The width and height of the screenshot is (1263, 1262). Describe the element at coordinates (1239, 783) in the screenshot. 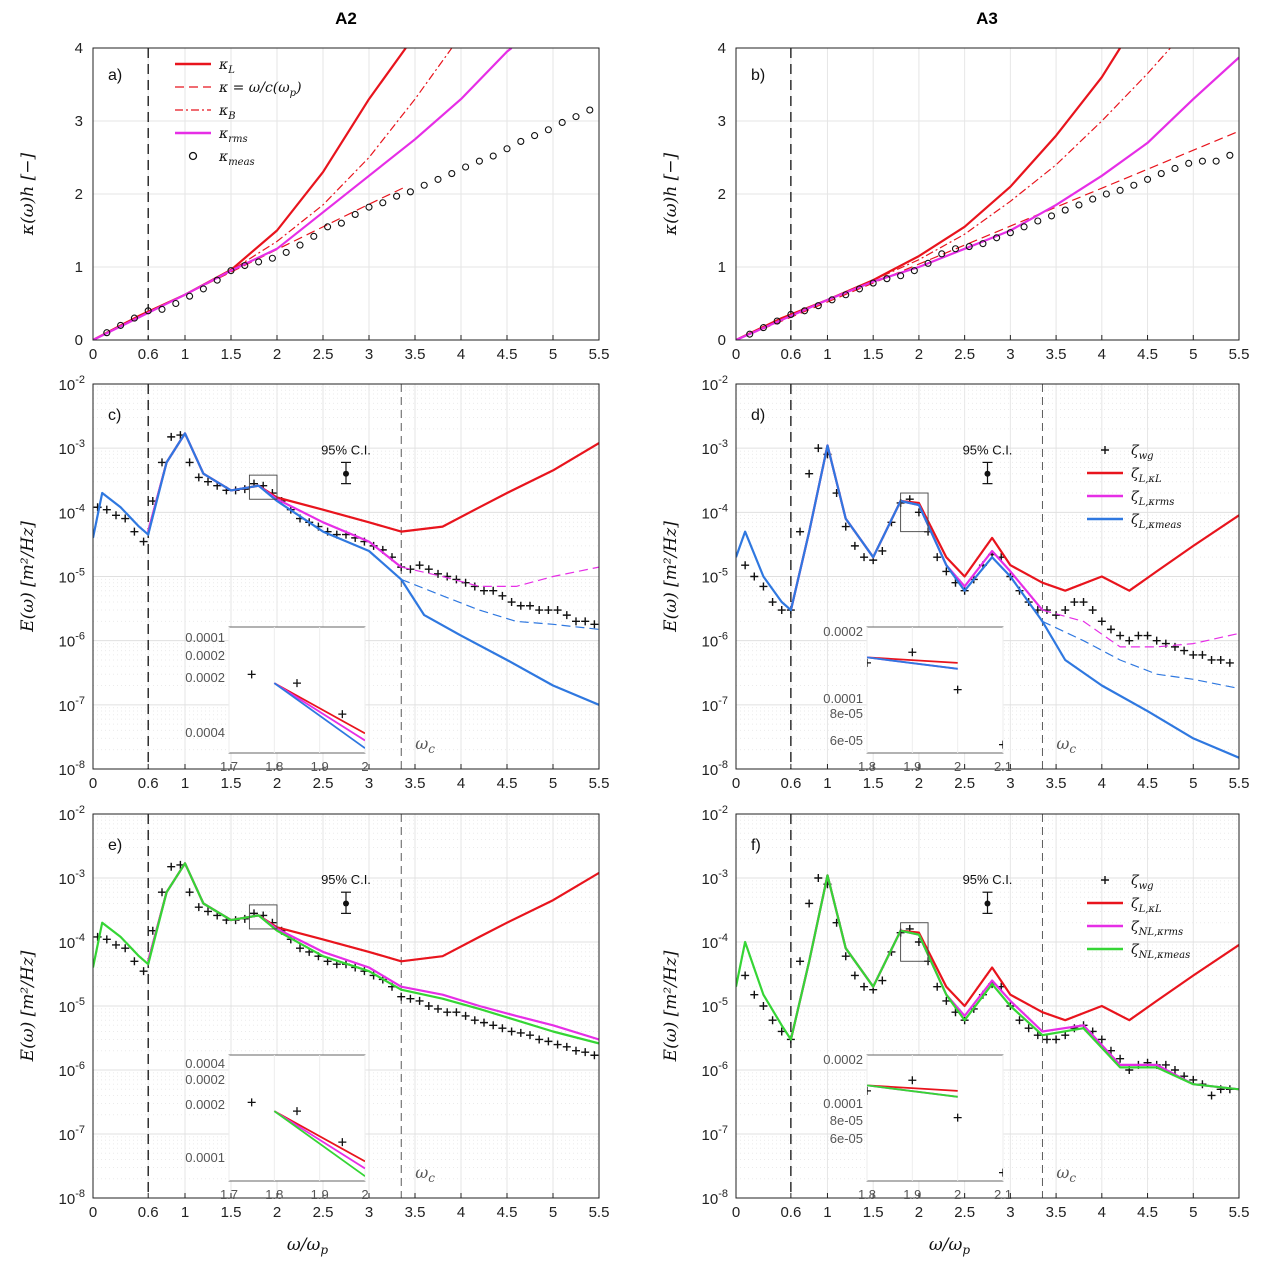

I see `x-tick-label: 5.5` at that location.